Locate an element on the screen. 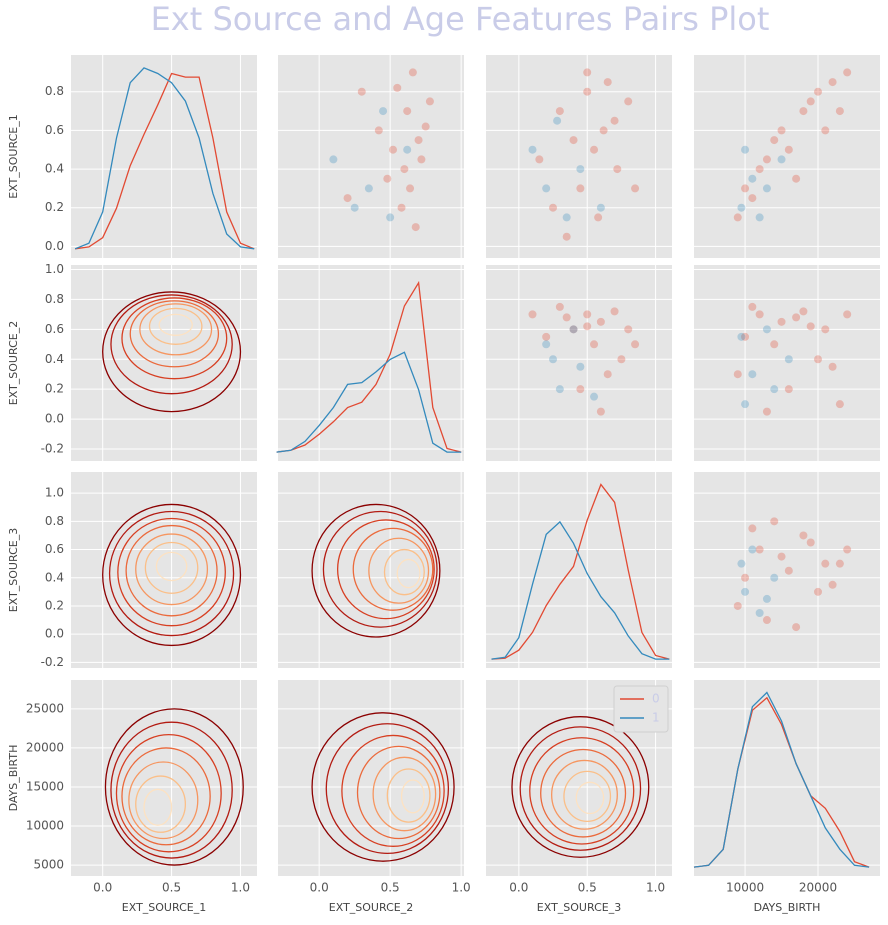  legend-label: 0 is located at coordinates (656, 699).